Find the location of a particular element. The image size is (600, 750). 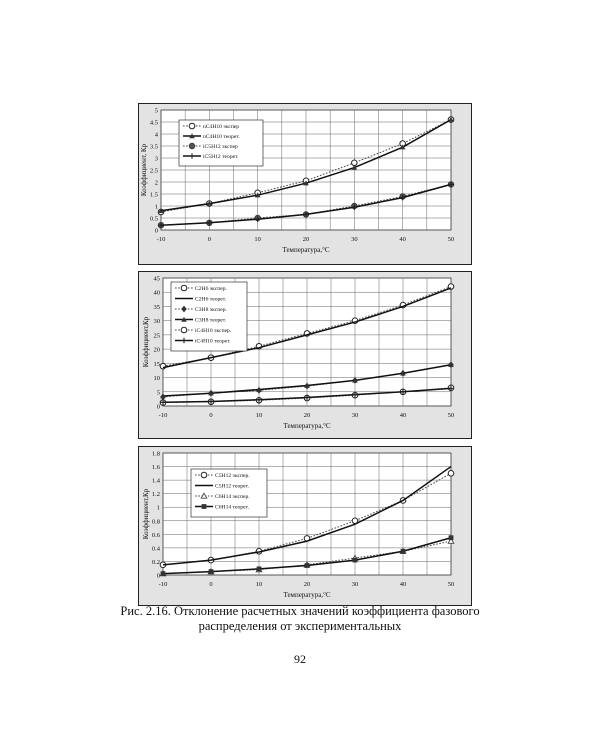

legend-label: iC4H10 теорет. is located at coordinates (213, 342).